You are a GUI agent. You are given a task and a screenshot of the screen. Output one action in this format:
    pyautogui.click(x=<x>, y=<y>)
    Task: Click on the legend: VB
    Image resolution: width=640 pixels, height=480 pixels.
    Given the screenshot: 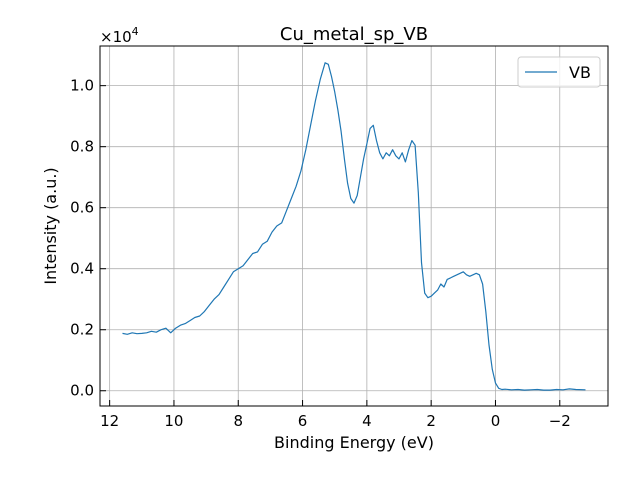 What is the action you would take?
    pyautogui.click(x=559, y=72)
    